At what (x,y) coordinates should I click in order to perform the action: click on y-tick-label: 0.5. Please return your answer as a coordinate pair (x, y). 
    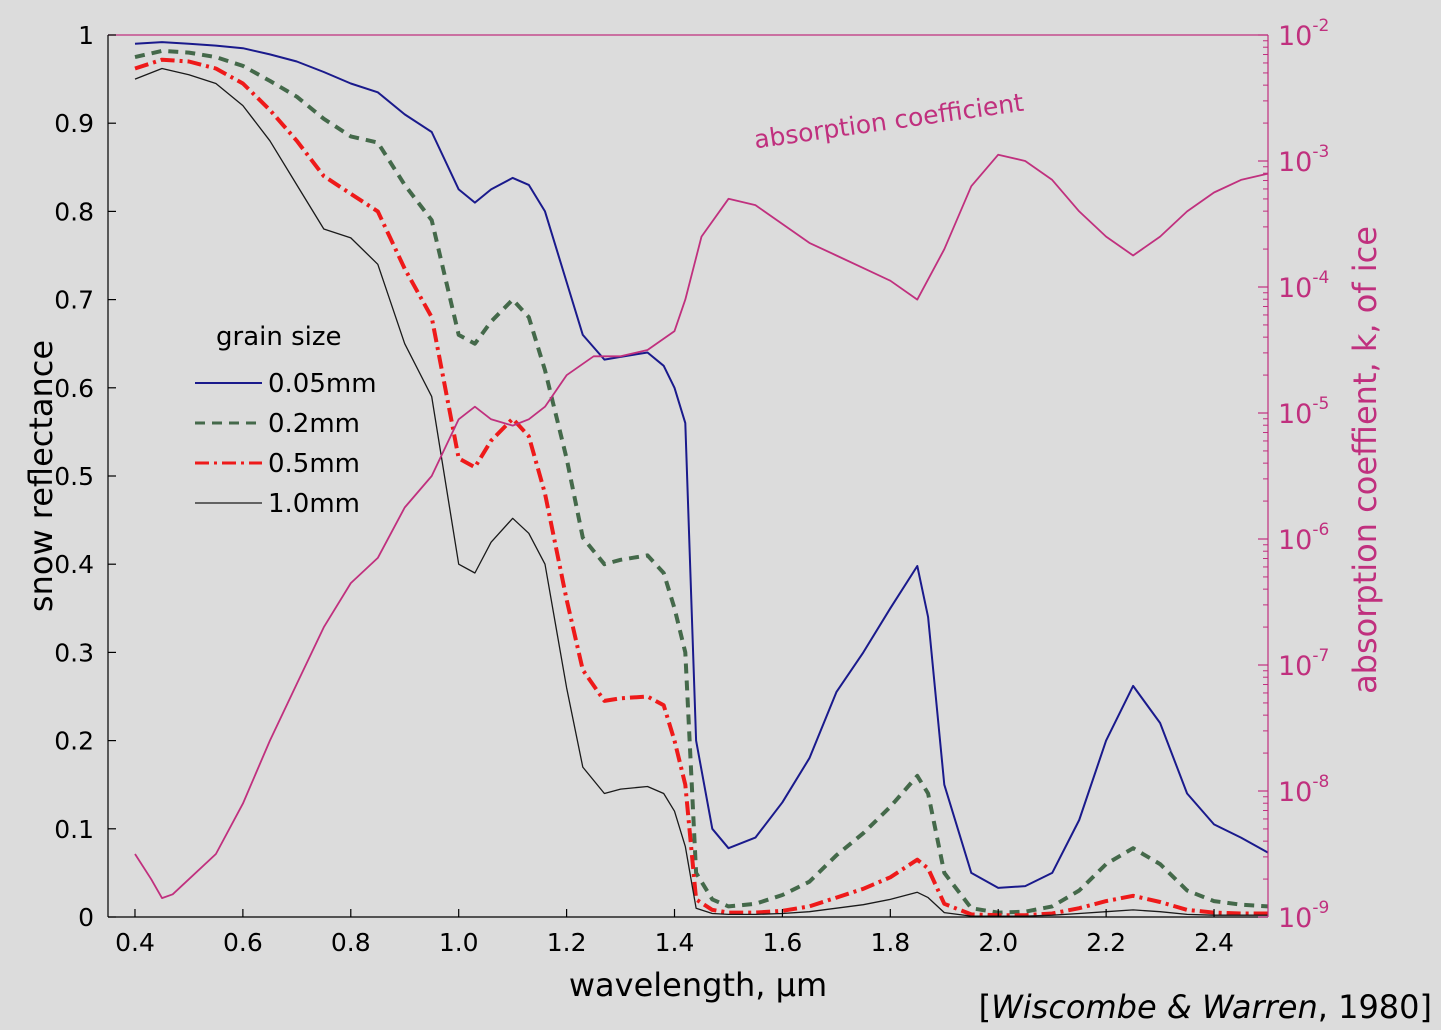
    Looking at the image, I should click on (74, 476).